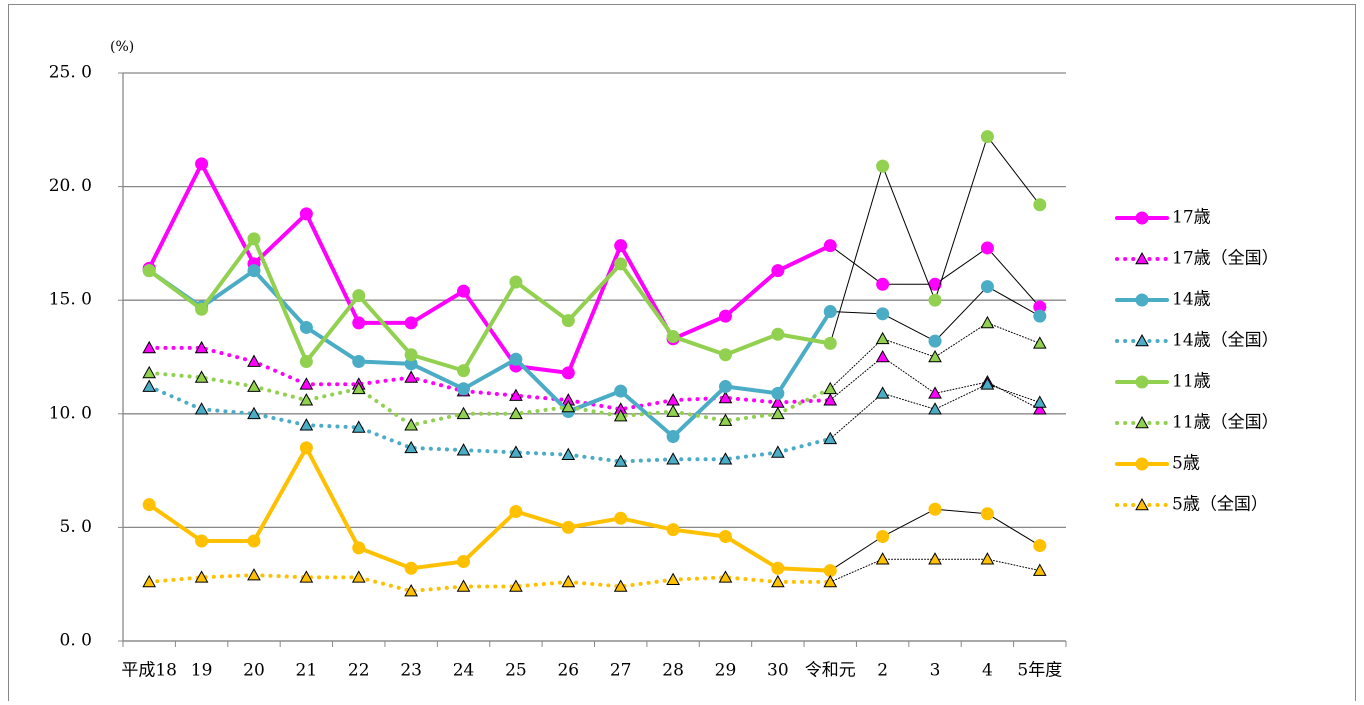 This screenshot has width=1364, height=705. I want to click on legend-label: 5歳, so click(1186, 464).